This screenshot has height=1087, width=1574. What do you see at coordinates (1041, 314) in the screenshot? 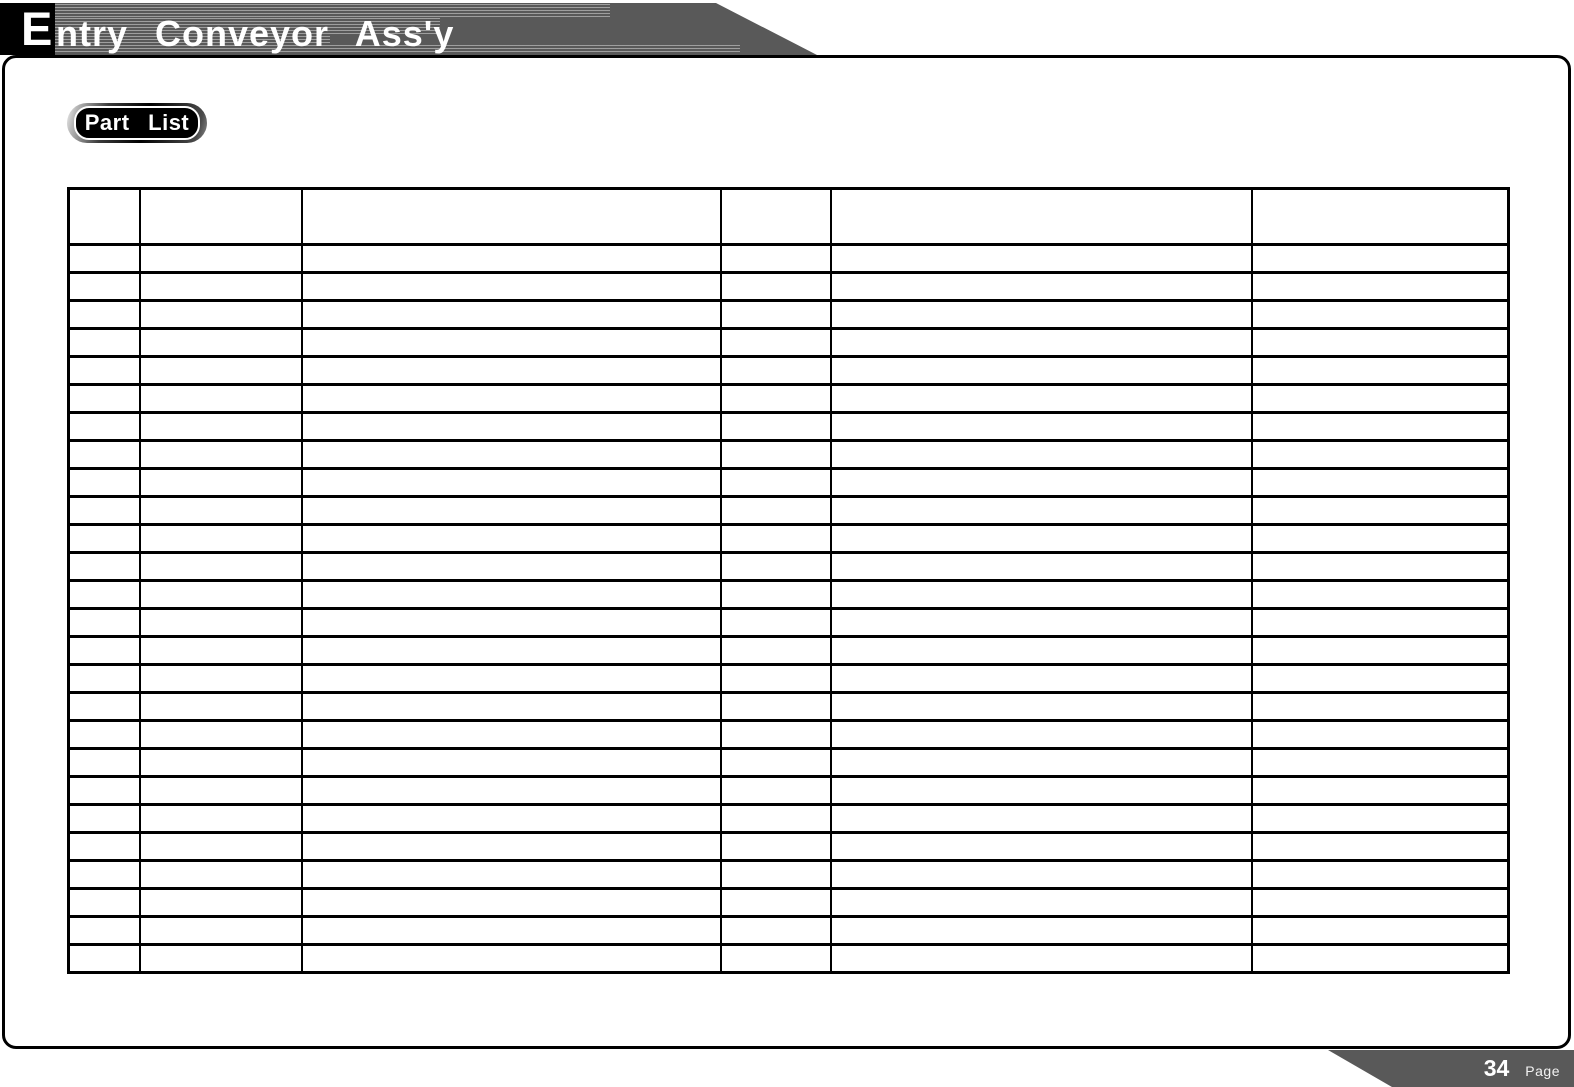
I see `table-cell-r3-c4` at bounding box center [1041, 314].